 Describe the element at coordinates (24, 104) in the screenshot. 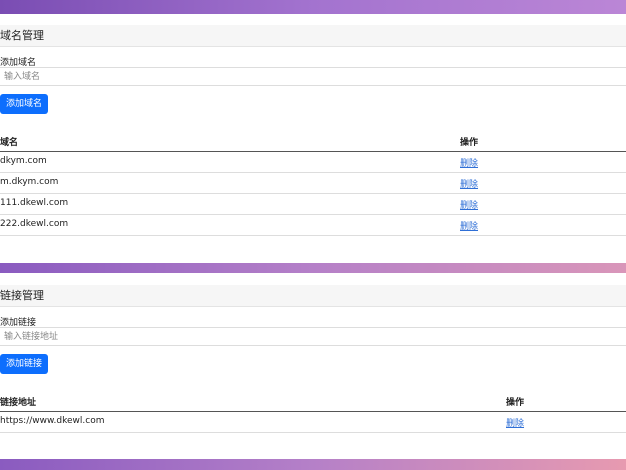

I see `add-button: 添加域名` at that location.